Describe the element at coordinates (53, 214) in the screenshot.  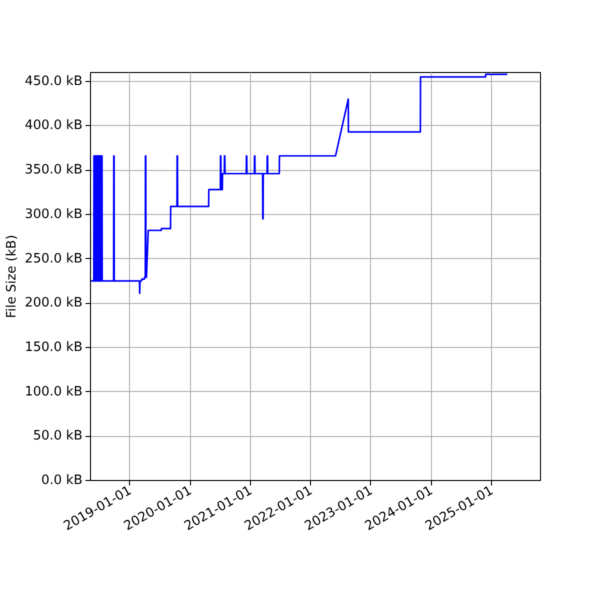
I see `y-tick-label: 300.0 kB` at that location.